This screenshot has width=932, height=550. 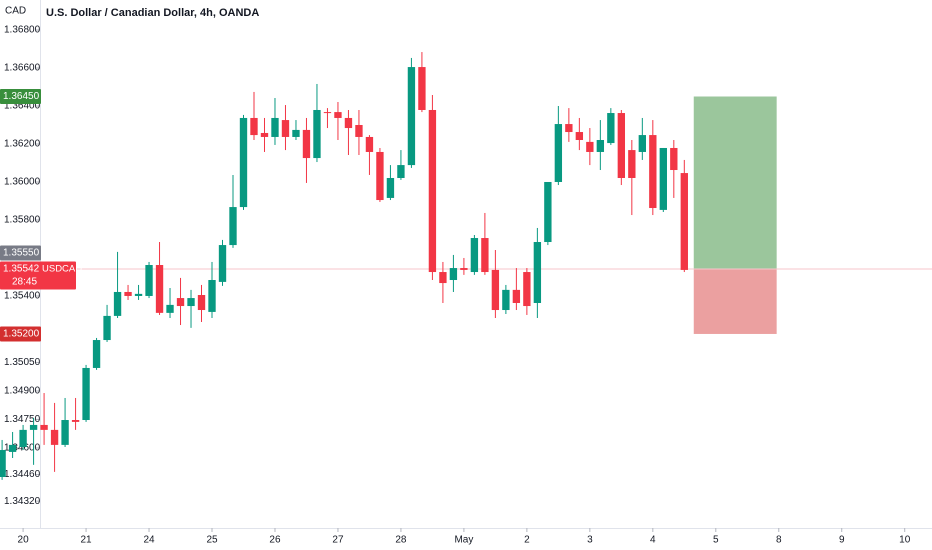 What do you see at coordinates (527, 540) in the screenshot?
I see `x-tick-label: 2` at bounding box center [527, 540].